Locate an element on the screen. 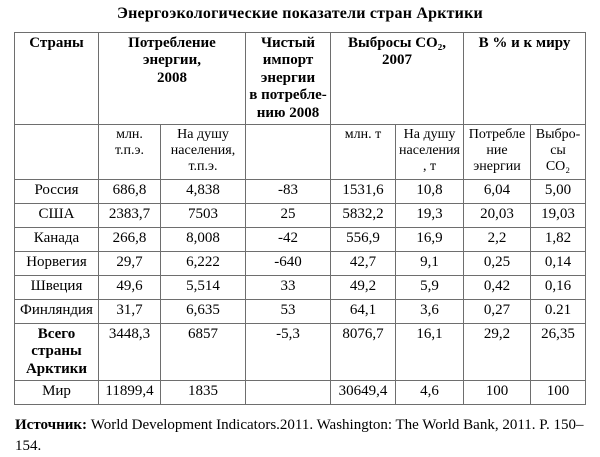 The width and height of the screenshot is (600, 457). cell: -42 is located at coordinates (288, 239).